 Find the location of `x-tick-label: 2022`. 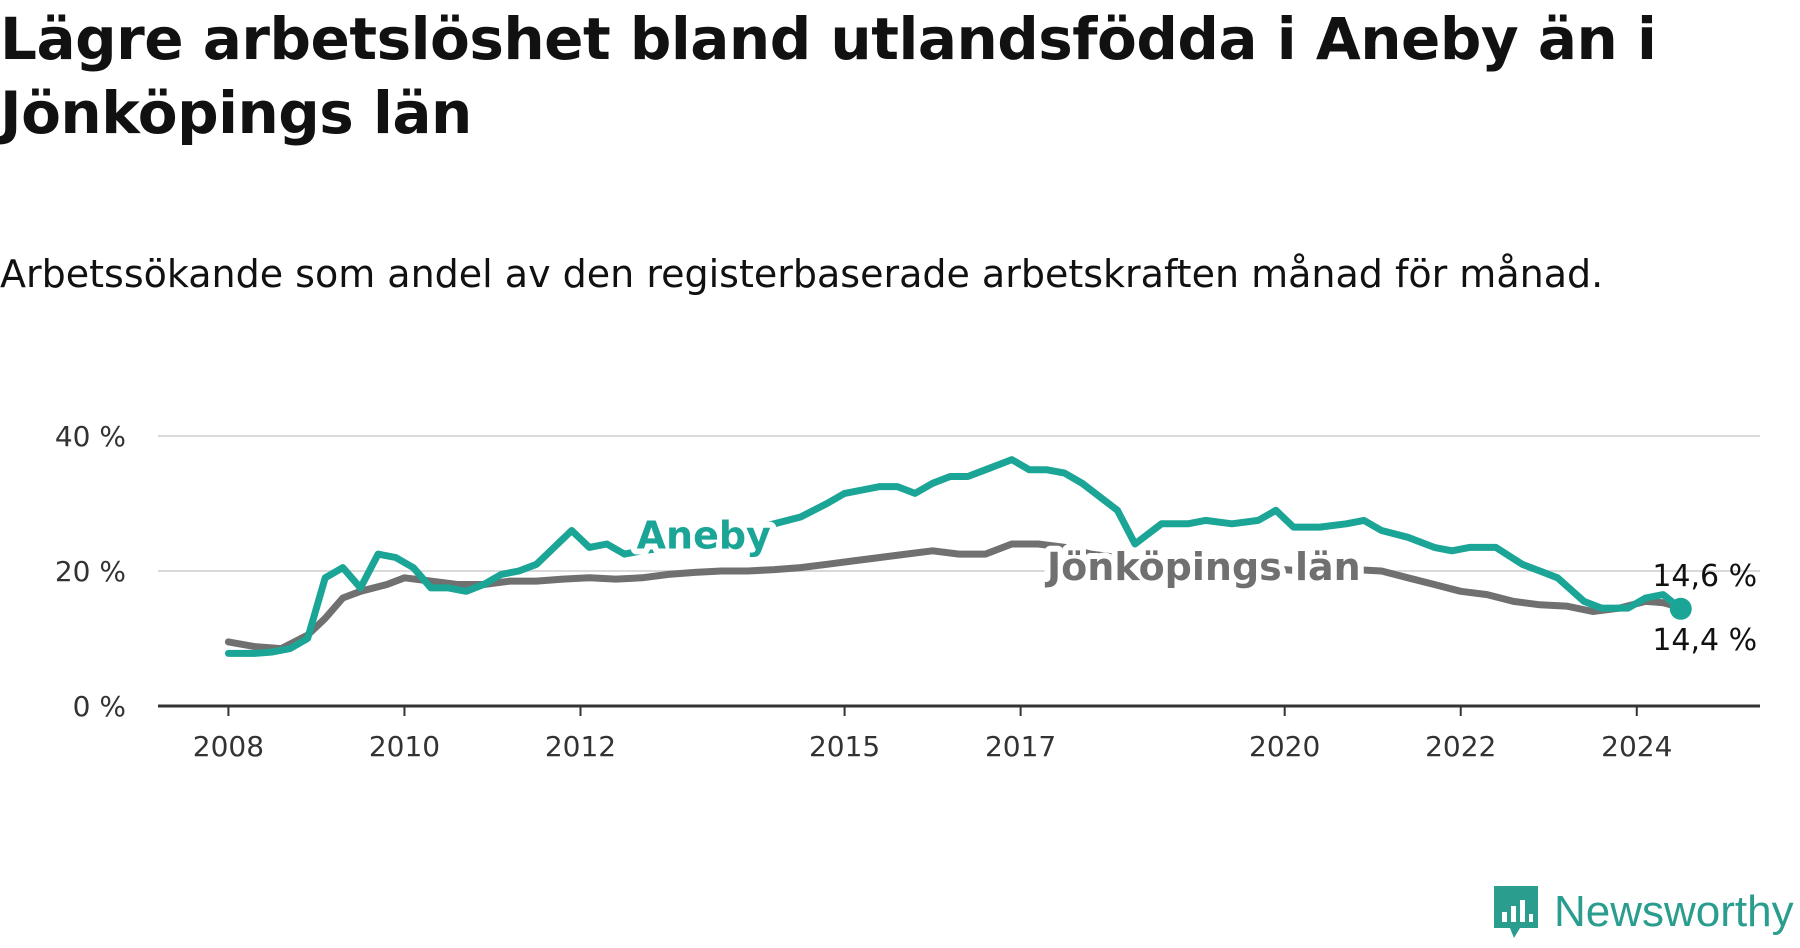

x-tick-label: 2022 is located at coordinates (1460, 746).